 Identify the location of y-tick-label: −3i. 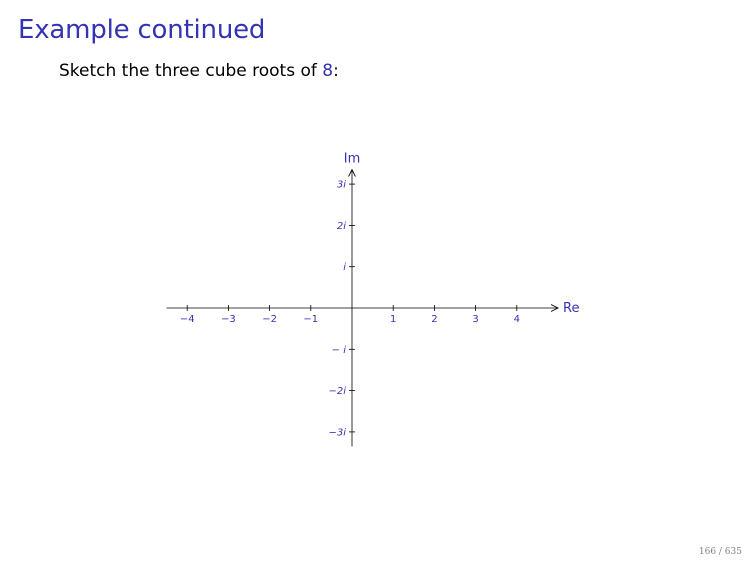
(337, 432).